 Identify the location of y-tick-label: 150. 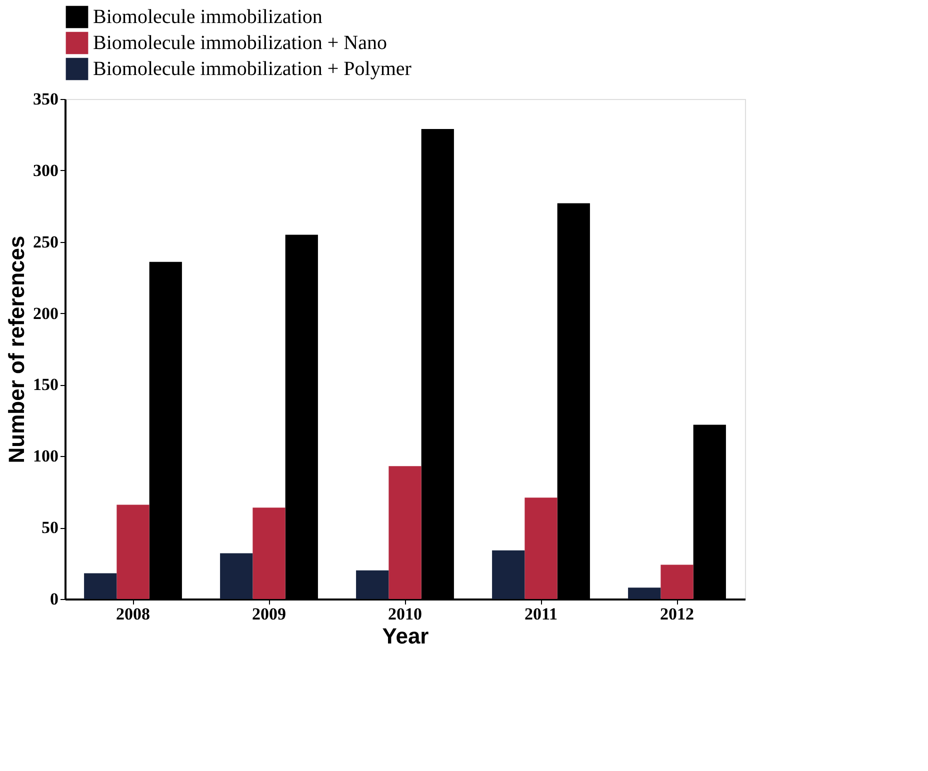
(45, 384).